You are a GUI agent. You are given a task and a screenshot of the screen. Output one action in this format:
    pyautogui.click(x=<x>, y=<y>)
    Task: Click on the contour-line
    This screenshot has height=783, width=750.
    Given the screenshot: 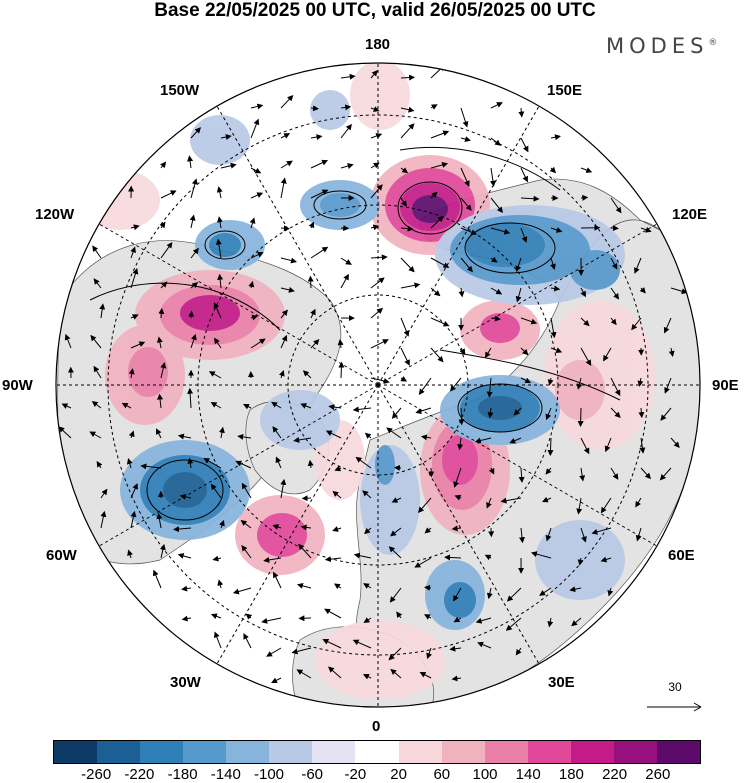 What is the action you would take?
    pyautogui.click(x=185, y=490)
    